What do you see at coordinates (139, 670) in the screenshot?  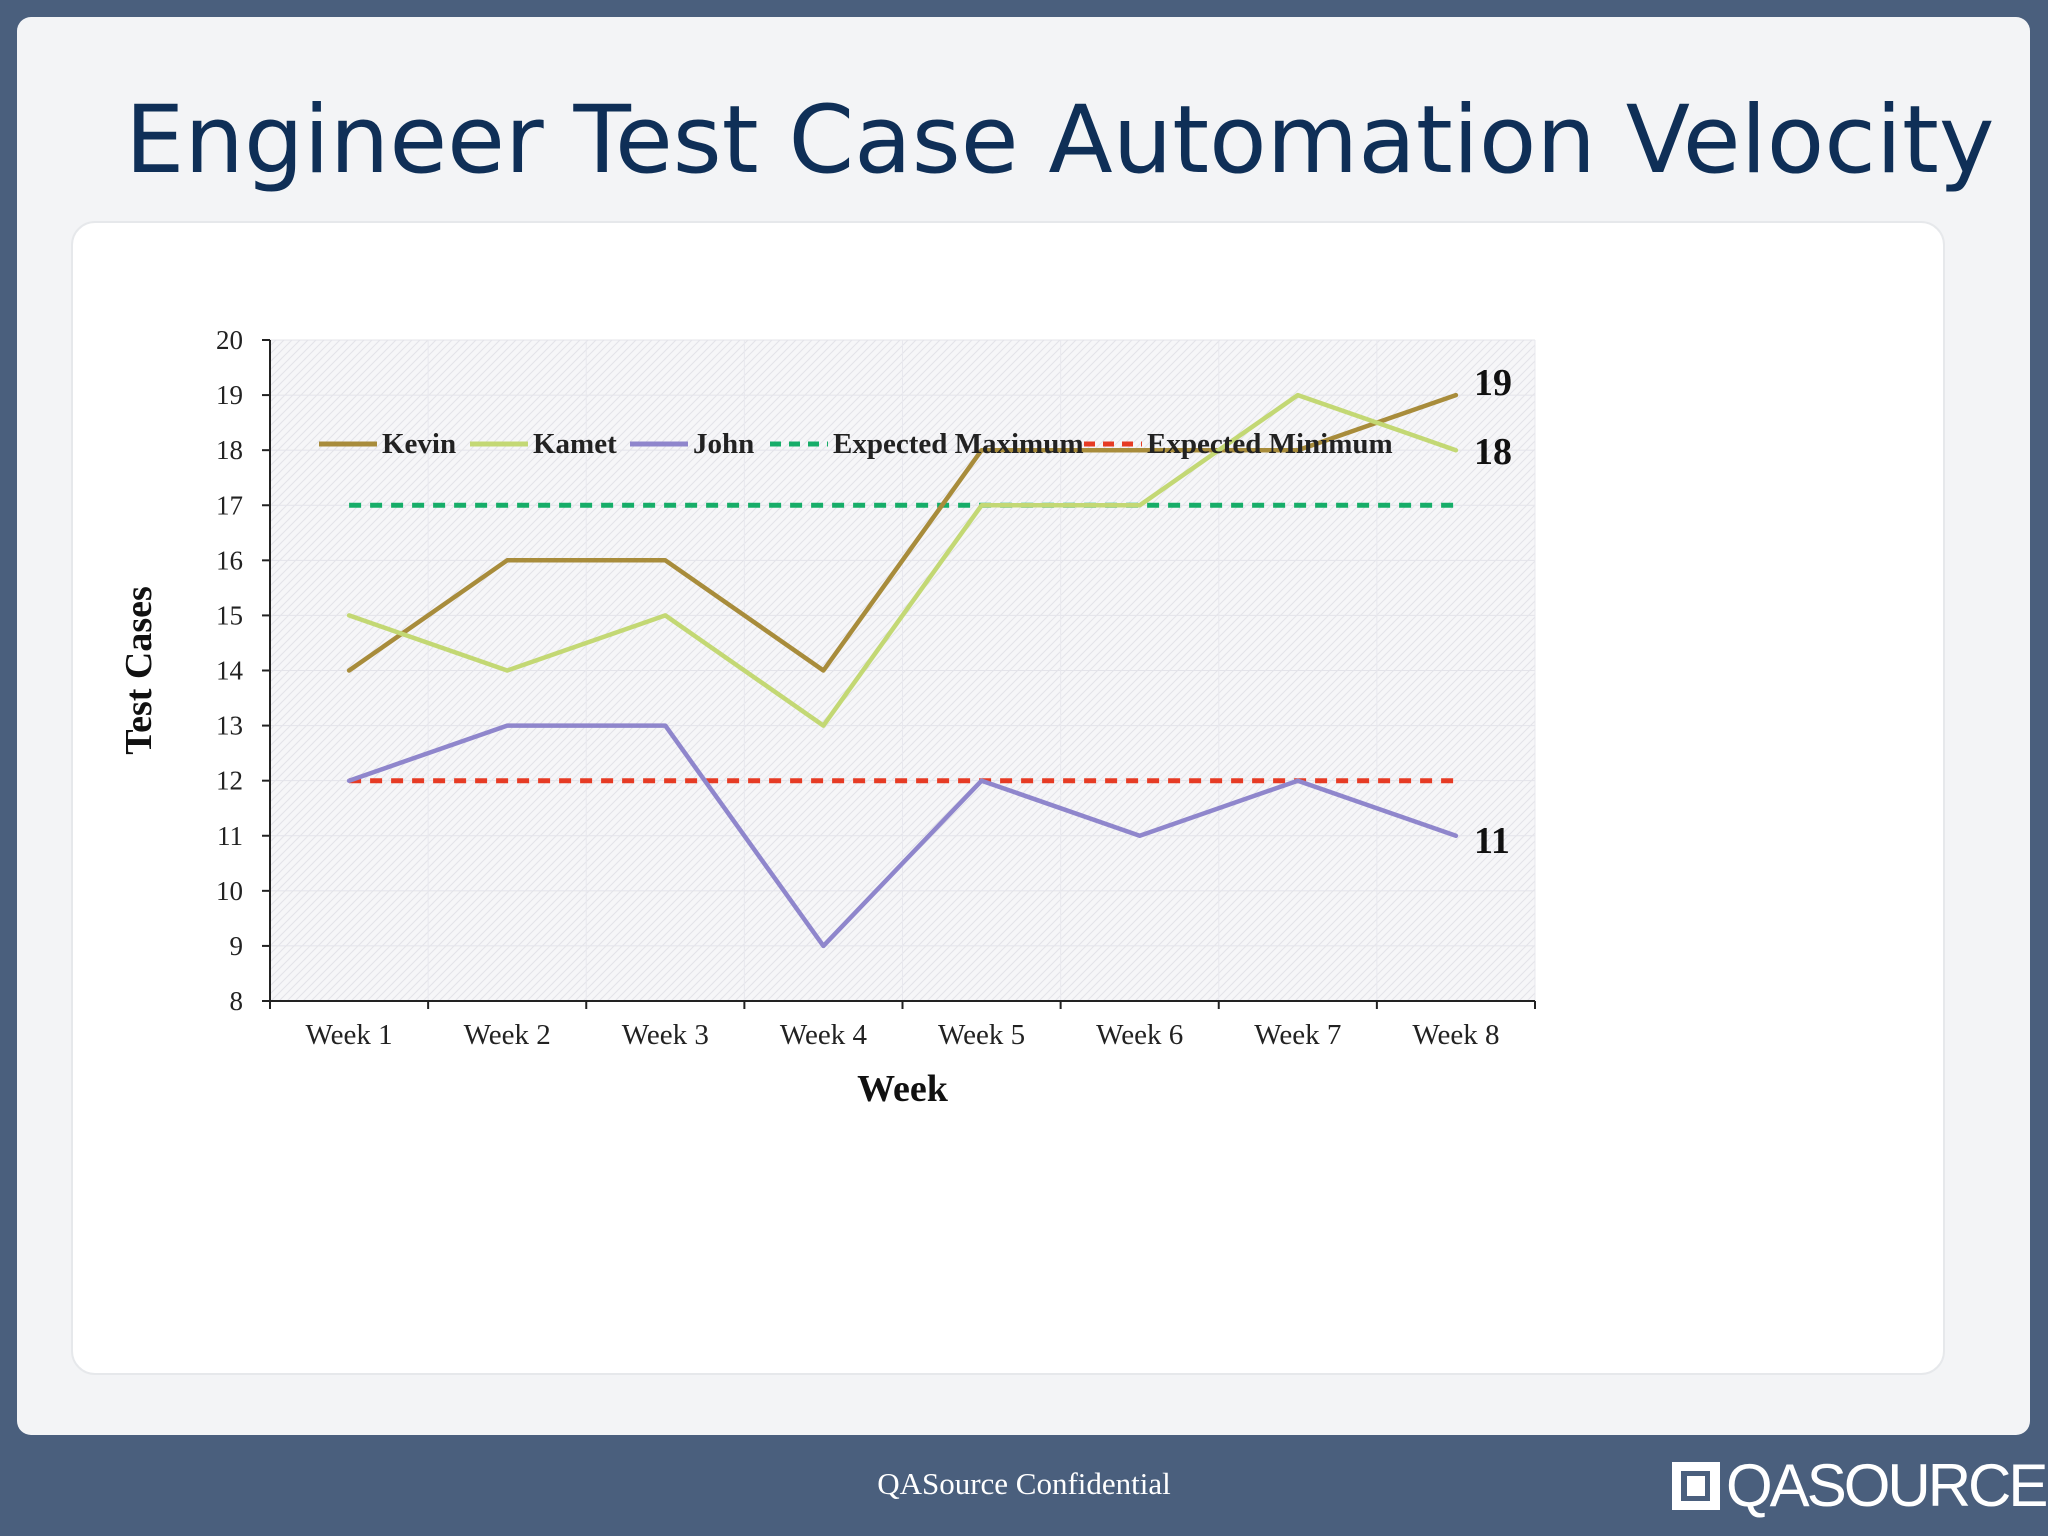 I see `y-axis-title: Test Cases` at bounding box center [139, 670].